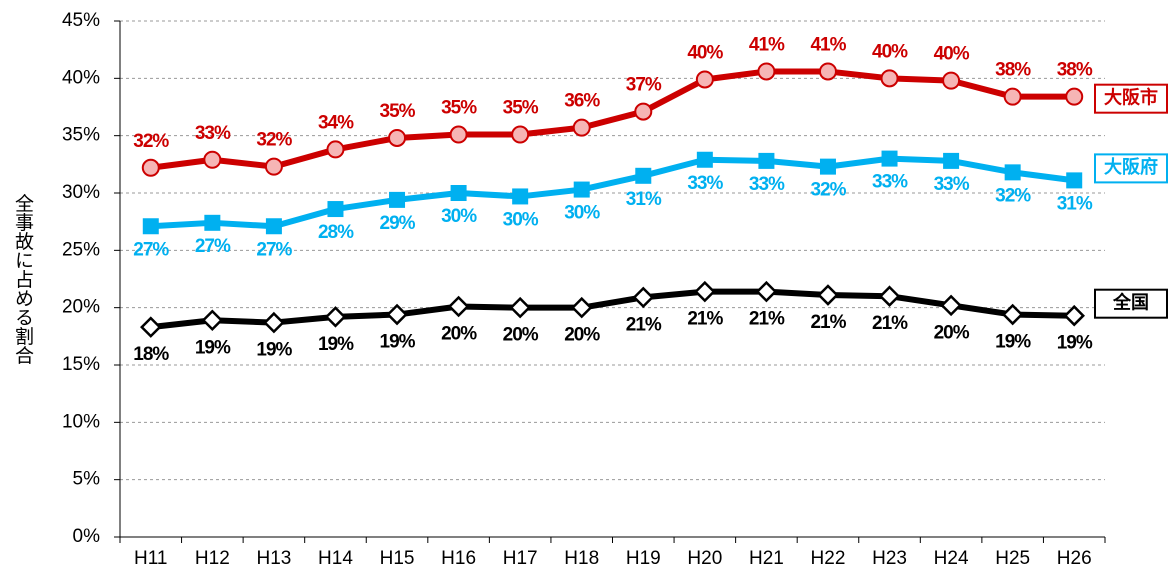  I want to click on x-tick-label: H11, so click(150, 558).